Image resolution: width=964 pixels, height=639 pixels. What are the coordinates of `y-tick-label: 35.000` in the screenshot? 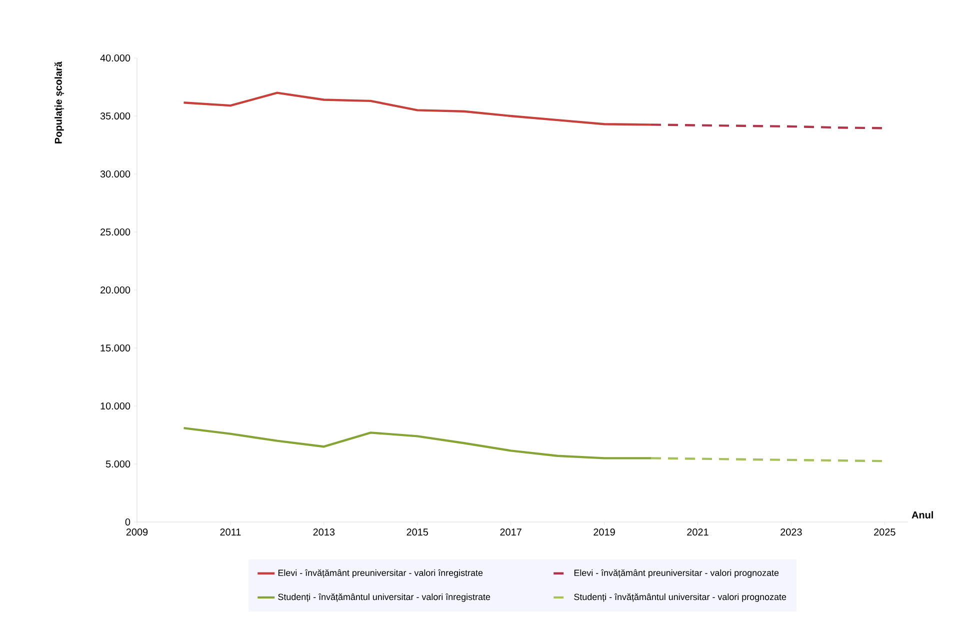 It's located at (115, 116).